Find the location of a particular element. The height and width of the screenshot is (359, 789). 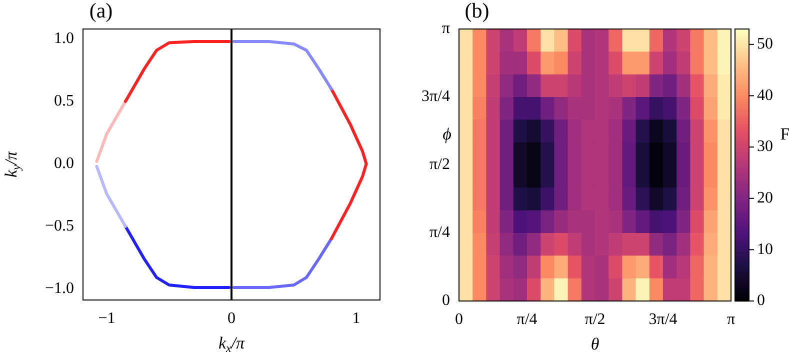

color-bar-label: 50 is located at coordinates (765, 44).